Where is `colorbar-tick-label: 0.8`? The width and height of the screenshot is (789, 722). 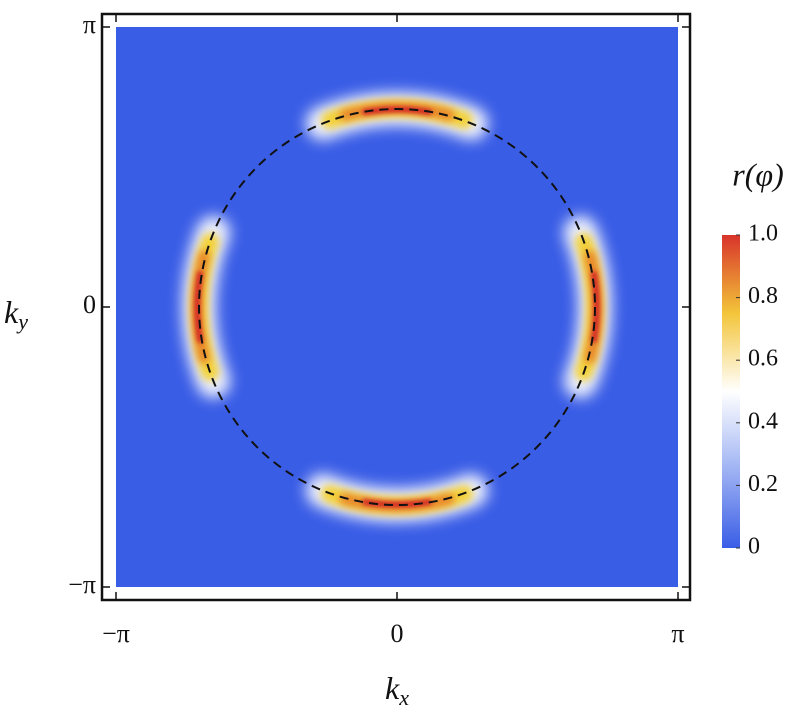
colorbar-tick-label: 0.8 is located at coordinates (763, 296).